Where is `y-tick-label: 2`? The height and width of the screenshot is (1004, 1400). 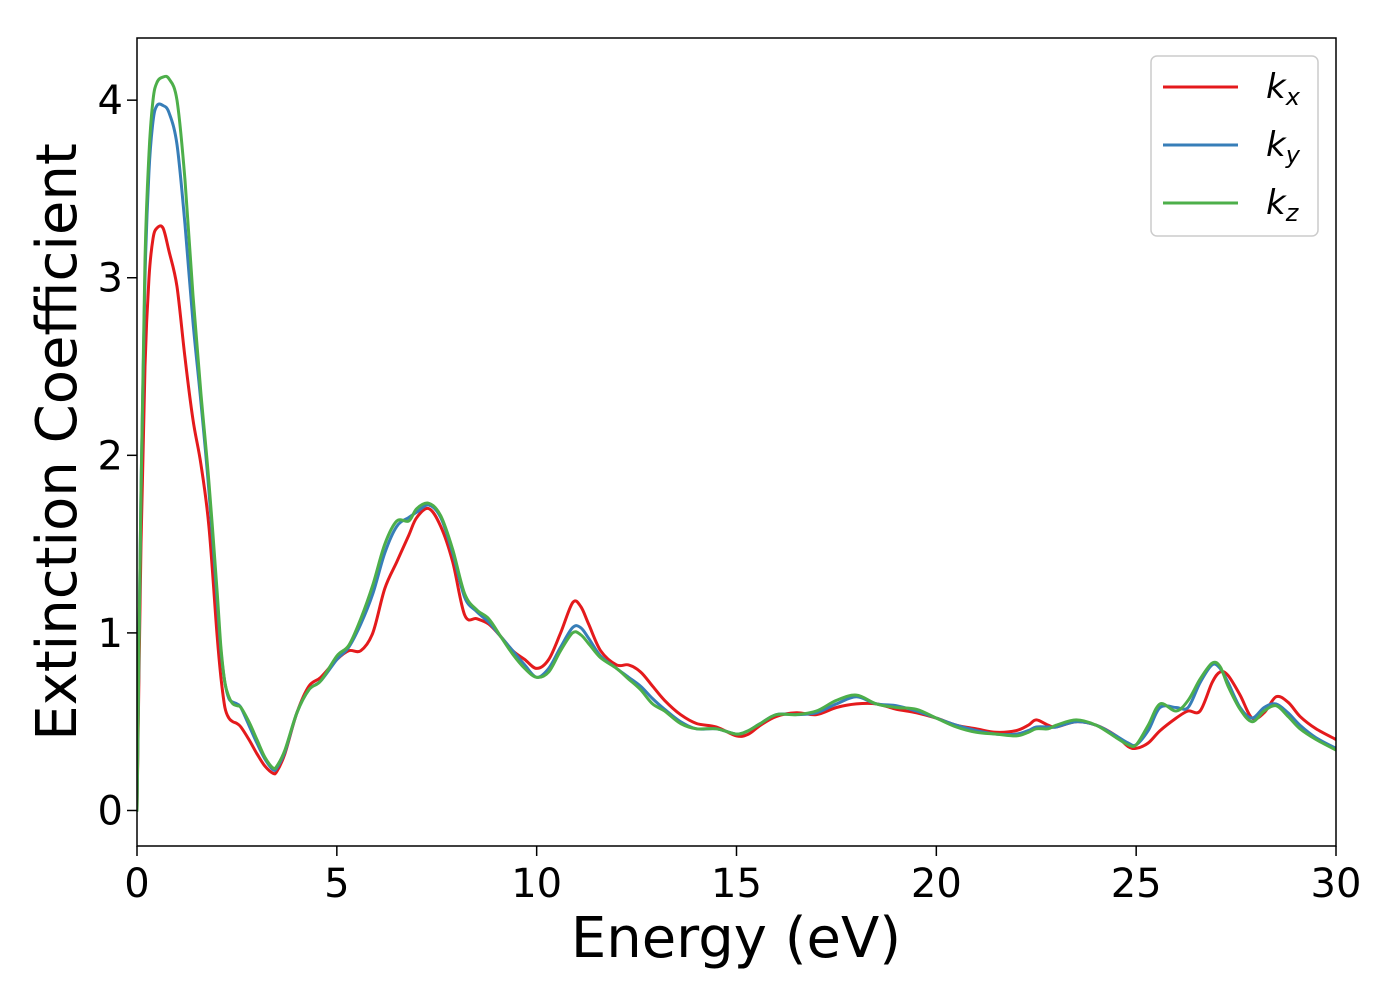 y-tick-label: 2 is located at coordinates (110, 456).